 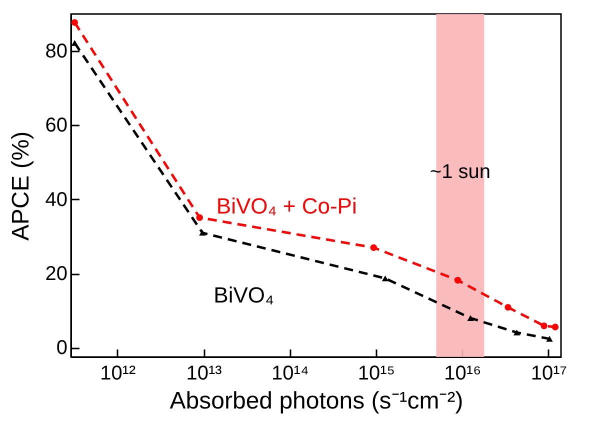 I want to click on series-label: BiVO₄ + Co-Pi, so click(x=286, y=206).